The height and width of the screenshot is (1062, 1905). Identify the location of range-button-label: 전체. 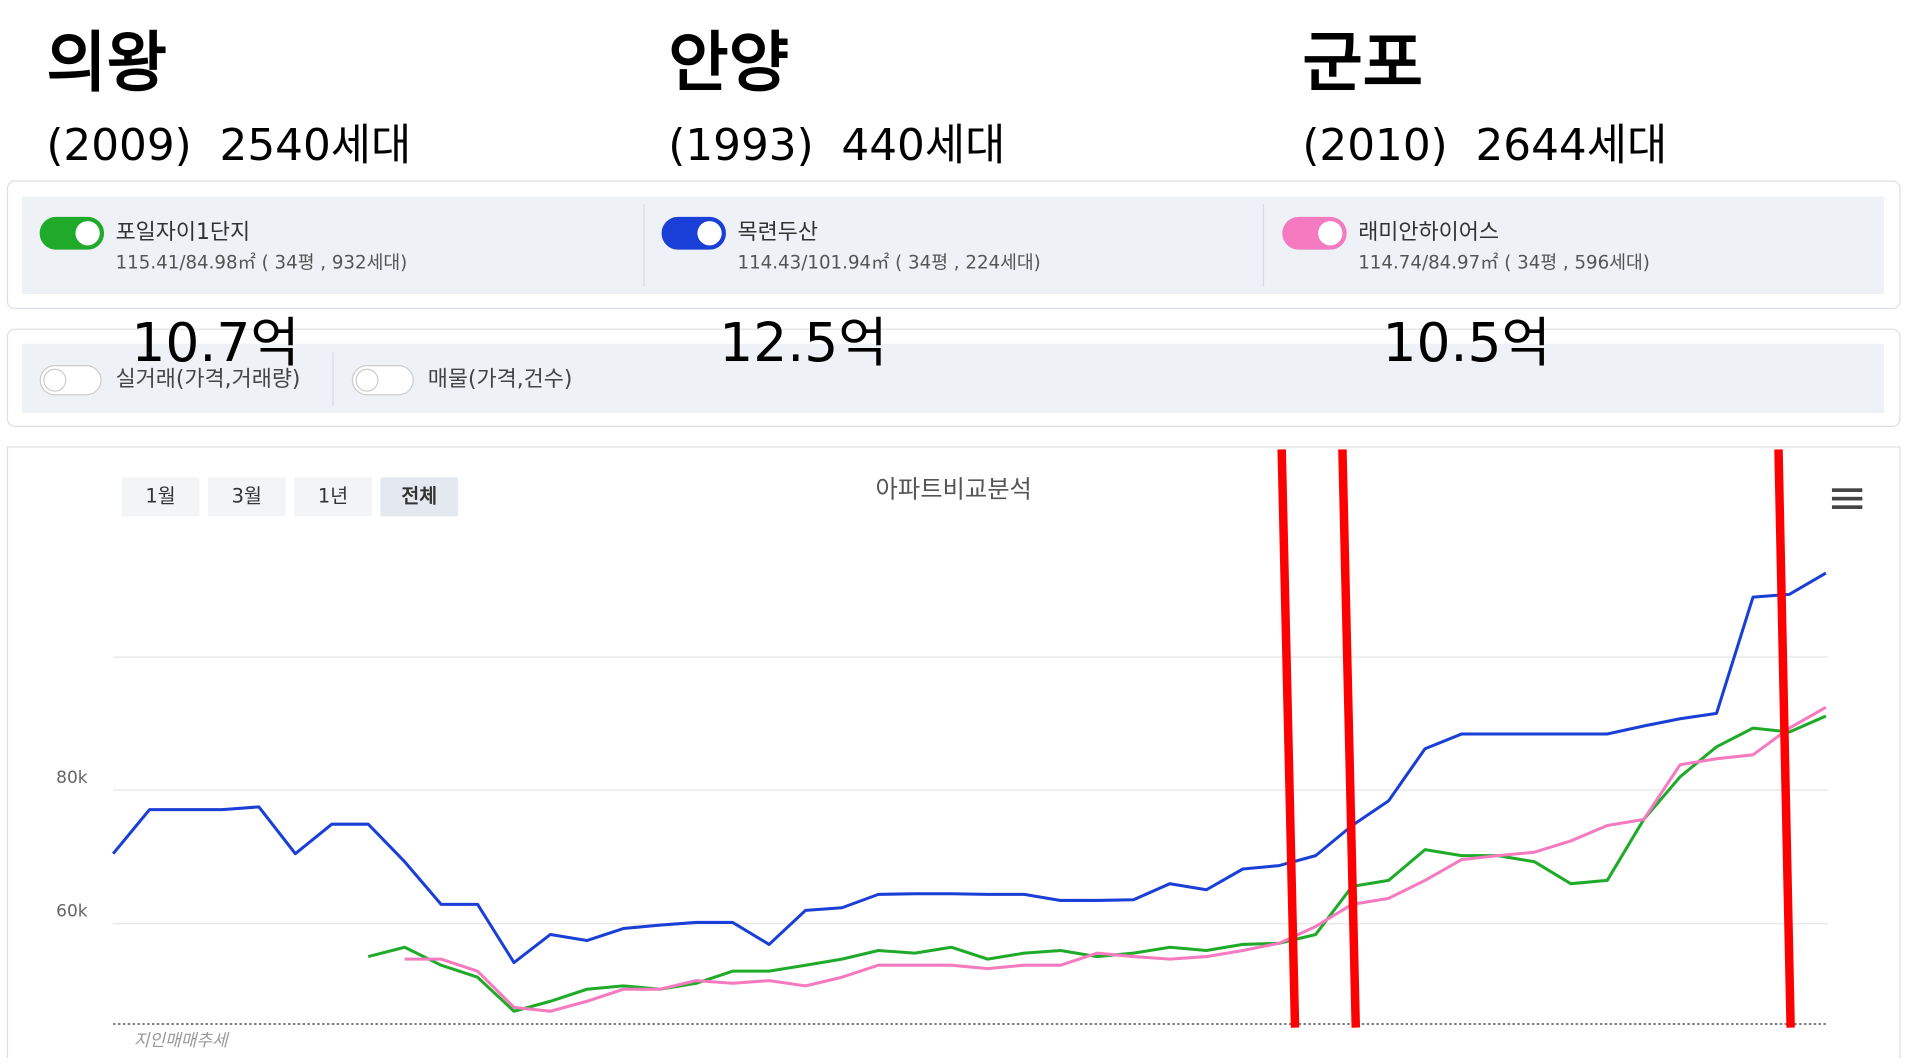
(419, 495).